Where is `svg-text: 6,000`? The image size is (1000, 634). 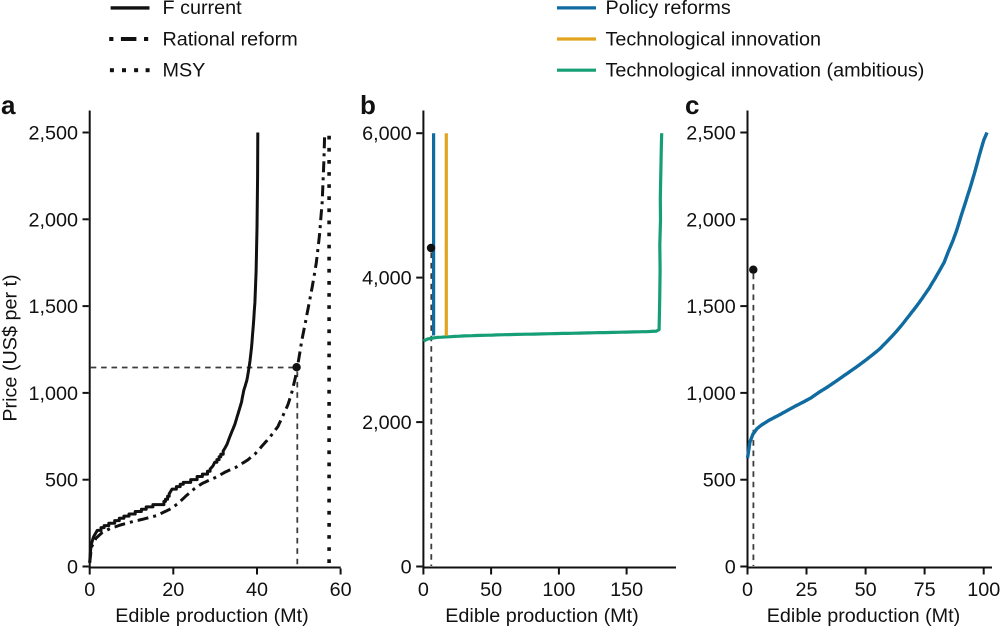
svg-text: 6,000 is located at coordinates (387, 134).